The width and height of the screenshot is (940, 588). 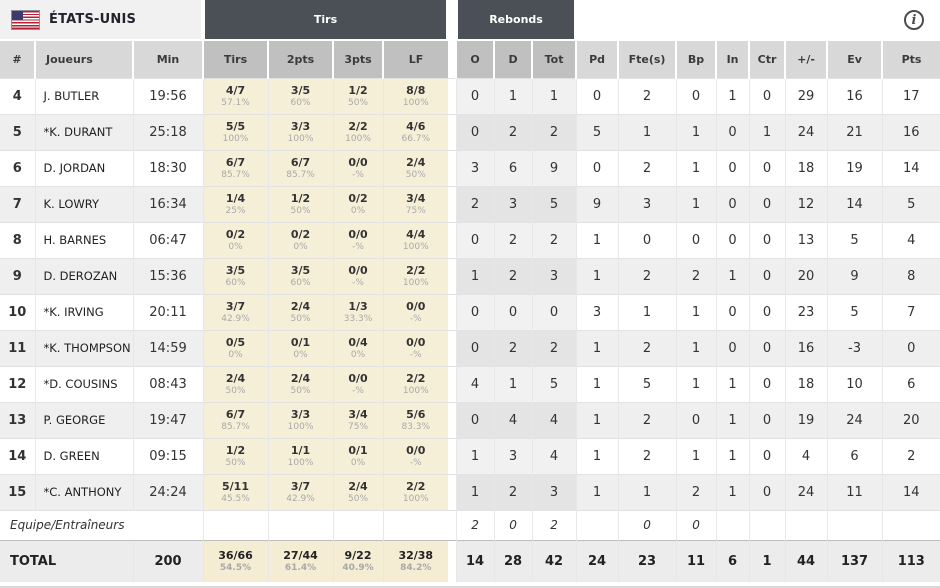 I want to click on minutes-cell: 09:15, so click(x=168, y=455).